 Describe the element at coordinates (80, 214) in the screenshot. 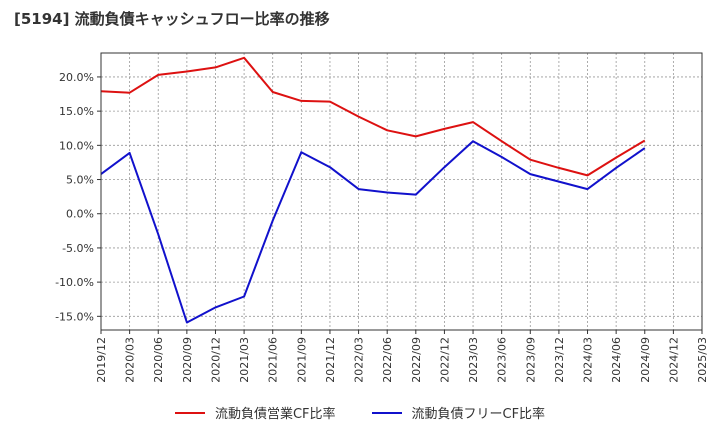

I see `y-tick-label: 0.0%` at that location.